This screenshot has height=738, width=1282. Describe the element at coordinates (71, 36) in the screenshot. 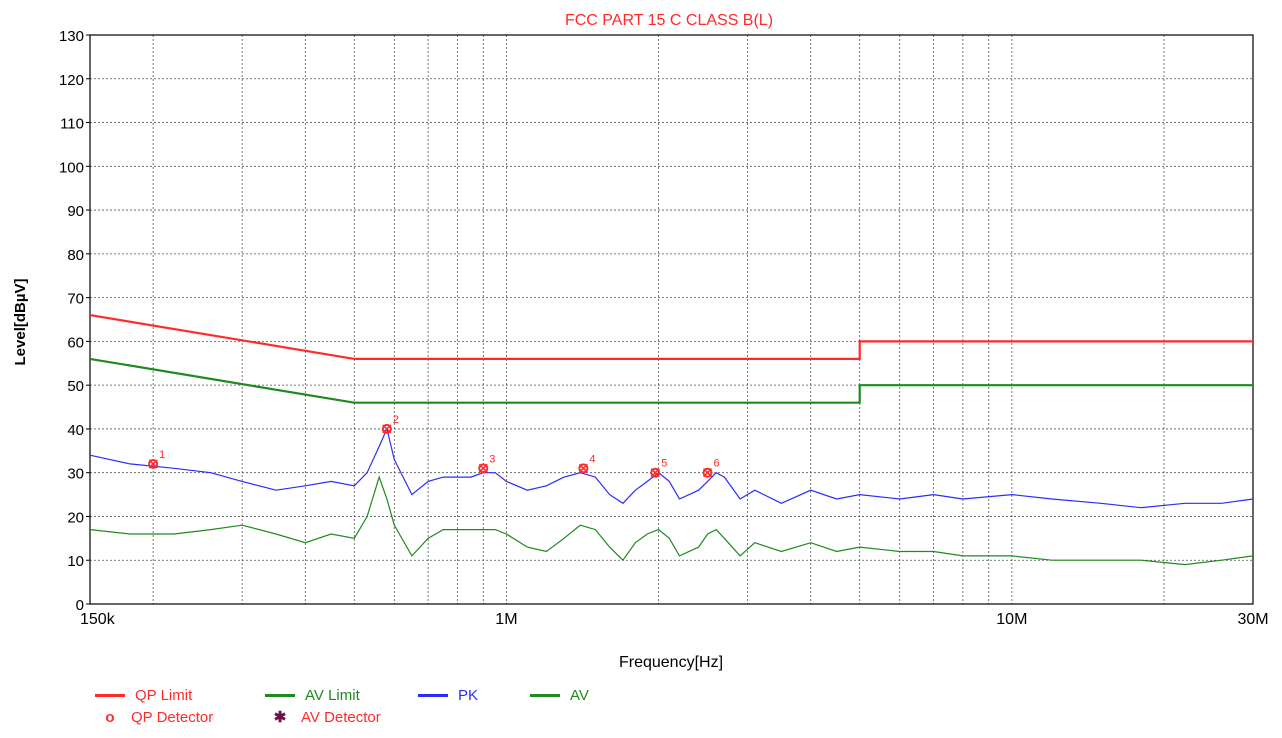

I see `y-tick-label: 130` at that location.